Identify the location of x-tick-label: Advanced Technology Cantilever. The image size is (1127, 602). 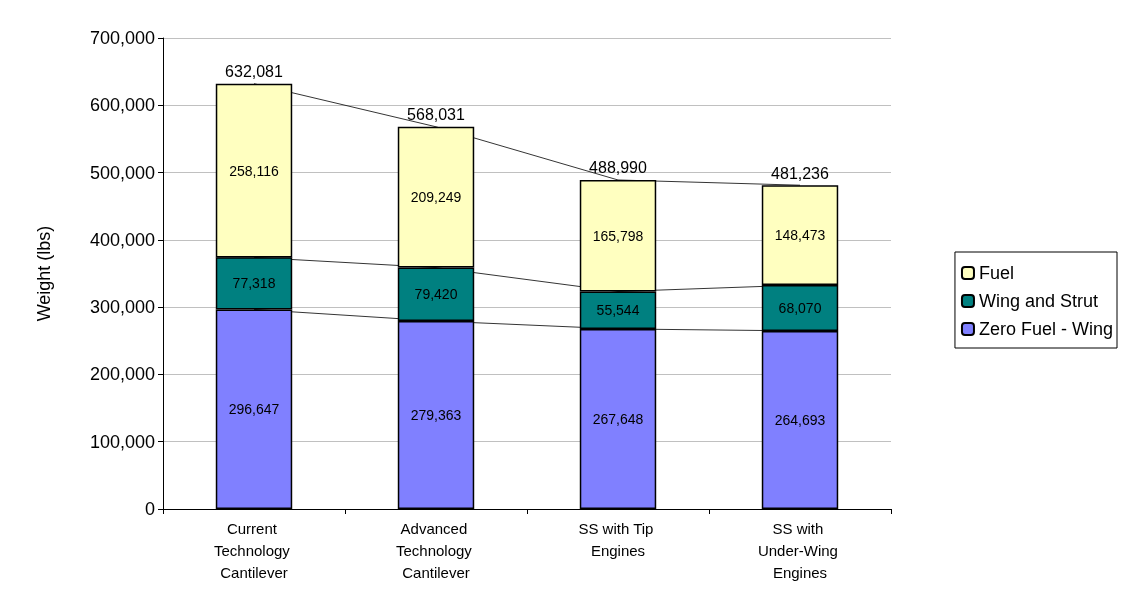
(436, 550).